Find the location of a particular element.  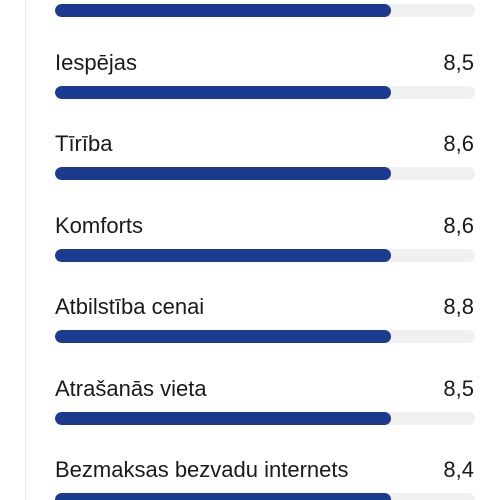

category-label: Bezmaksas bezvadu internets is located at coordinates (202, 469).